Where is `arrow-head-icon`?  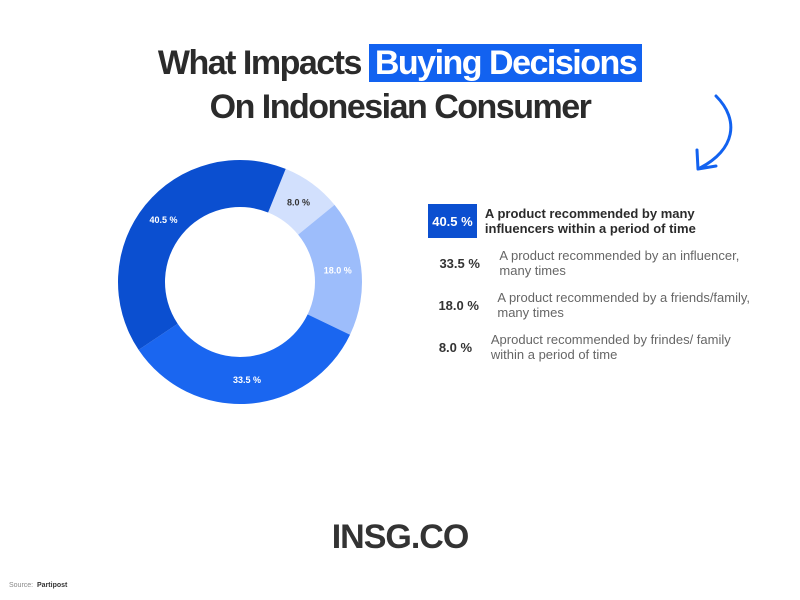 arrow-head-icon is located at coordinates (706, 159).